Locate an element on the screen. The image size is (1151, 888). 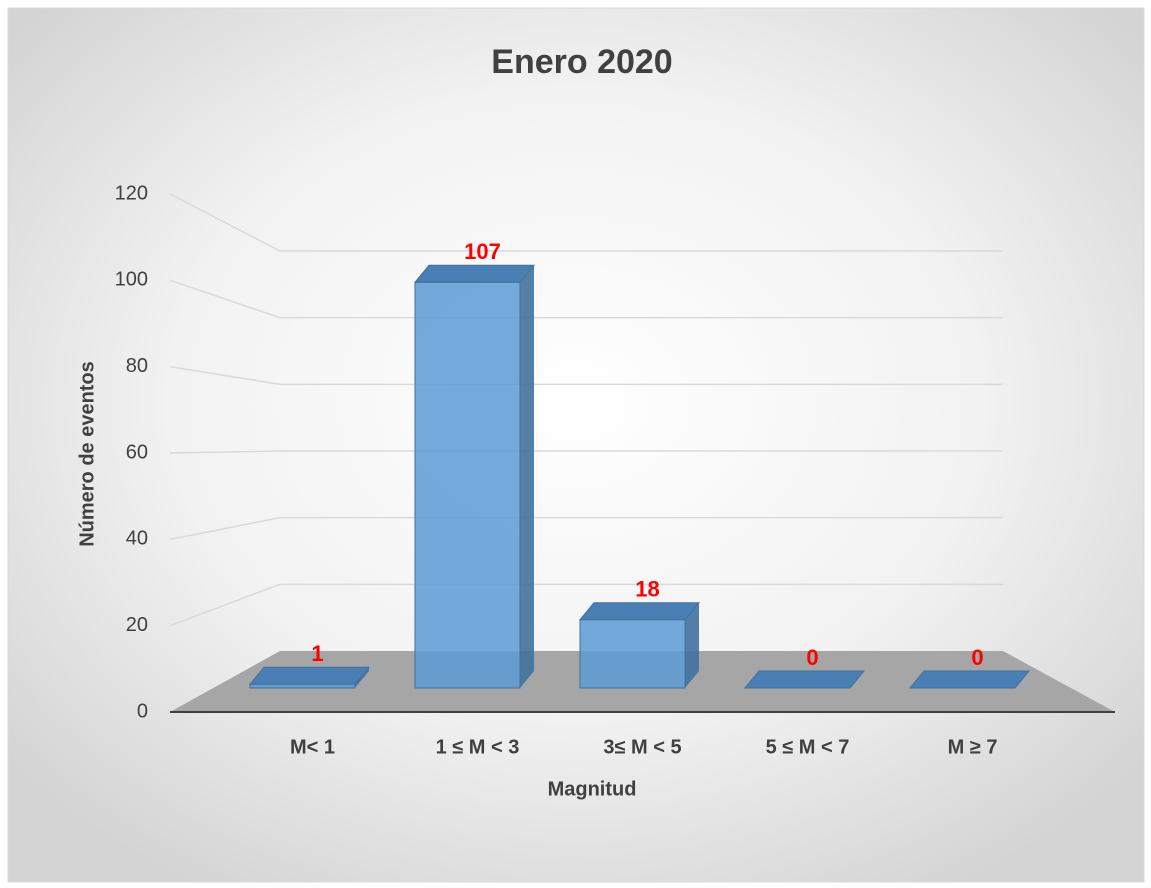
x-tick-label: M< 1 is located at coordinates (312, 747).